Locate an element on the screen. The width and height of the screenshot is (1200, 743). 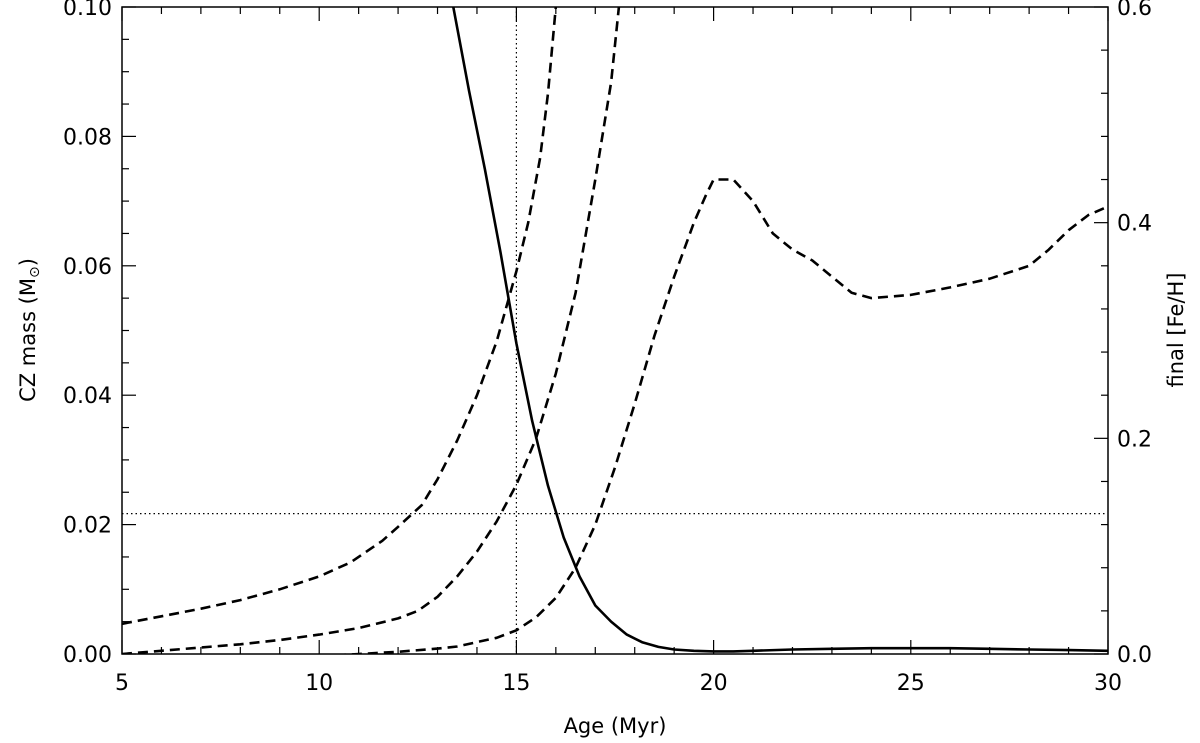
y-left-tick-label: 0.06 is located at coordinates (87, 267).